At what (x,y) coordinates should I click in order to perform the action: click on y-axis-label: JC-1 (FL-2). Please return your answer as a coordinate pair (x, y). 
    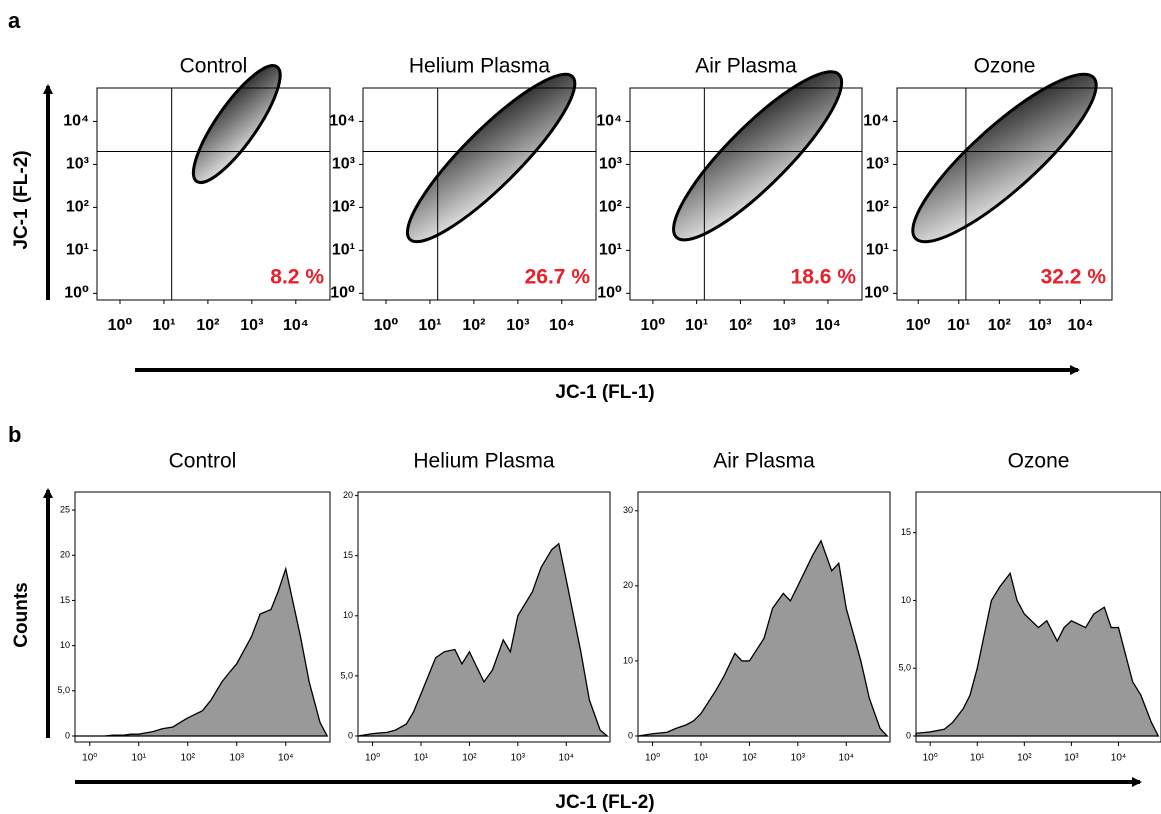
    Looking at the image, I should click on (21, 199).